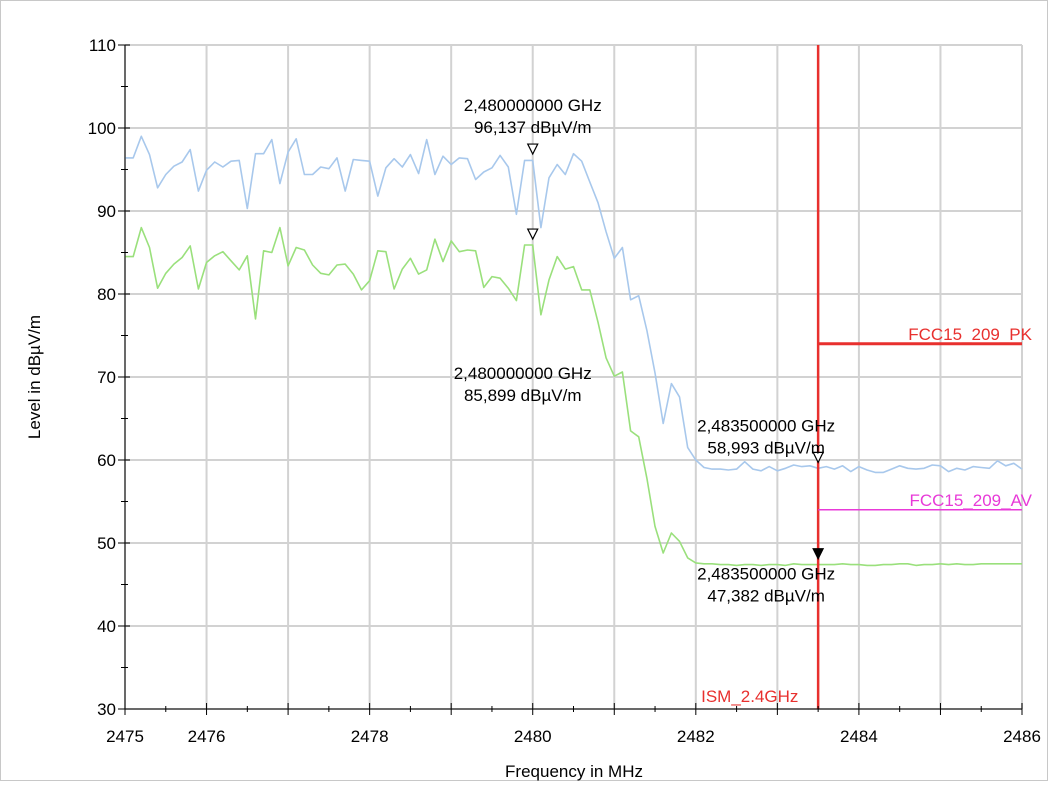  I want to click on y-tick-label: 50, so click(106, 543).